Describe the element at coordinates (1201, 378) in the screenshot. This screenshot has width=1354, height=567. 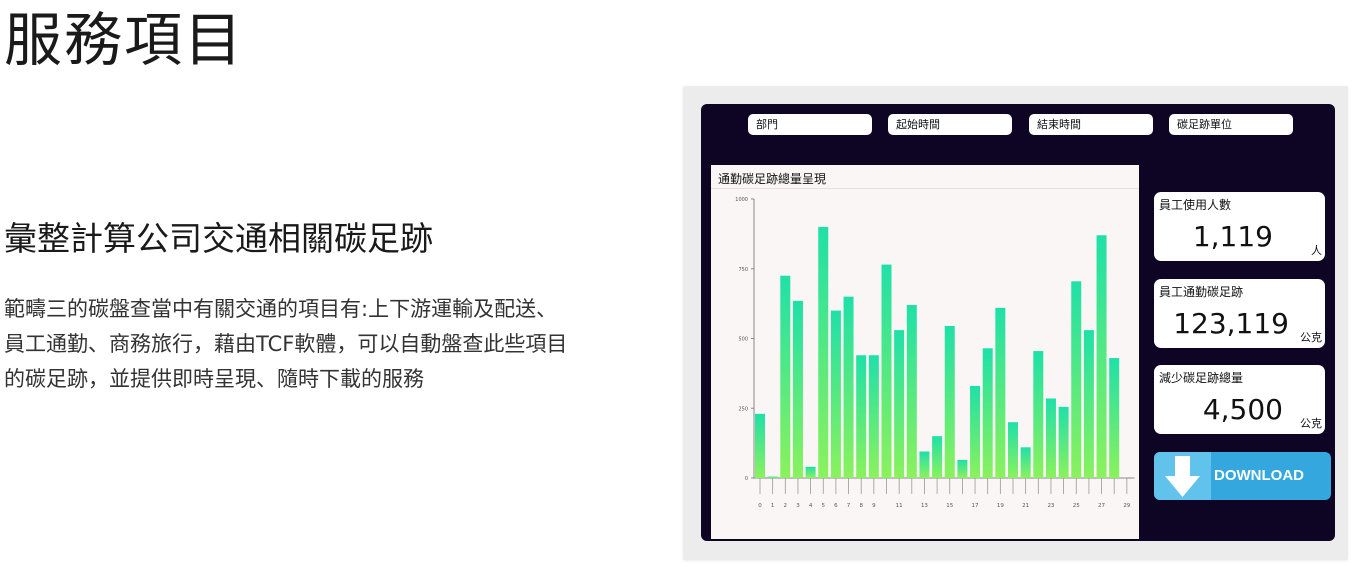
I see `stat-label: 減少碳足跡總量` at that location.